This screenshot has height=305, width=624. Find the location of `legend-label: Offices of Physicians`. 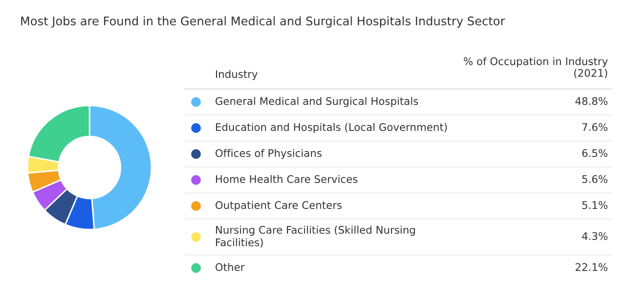

legend-label: Offices of Physicians is located at coordinates (269, 154).